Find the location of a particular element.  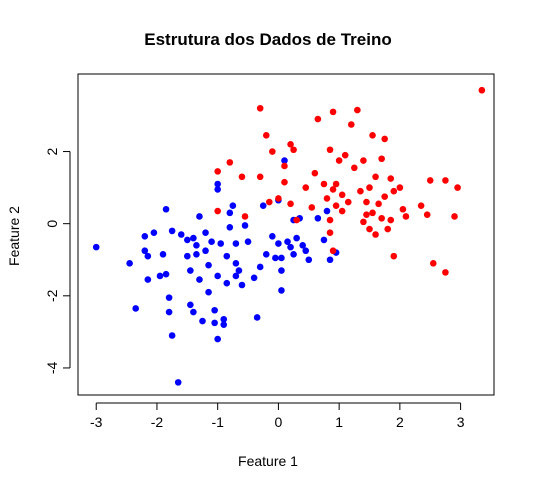

y-tick-label: 2 is located at coordinates (52, 151).